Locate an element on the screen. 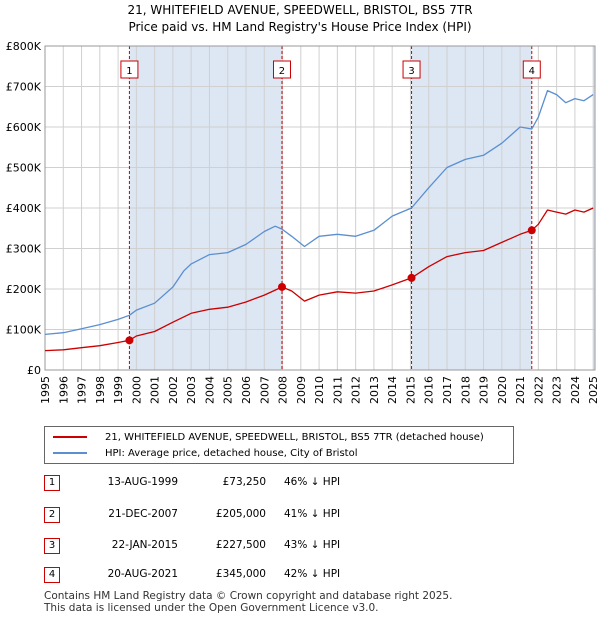  sale-label-number: 2 is located at coordinates (282, 71).